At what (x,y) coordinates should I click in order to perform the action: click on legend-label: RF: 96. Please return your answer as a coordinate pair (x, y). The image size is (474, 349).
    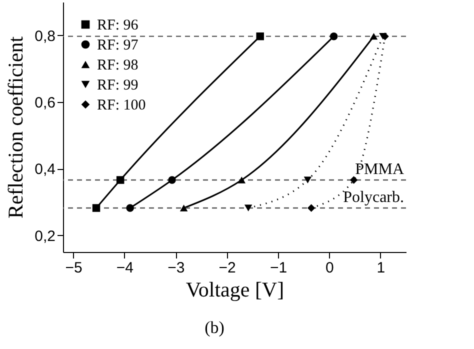
    Looking at the image, I should click on (118, 26).